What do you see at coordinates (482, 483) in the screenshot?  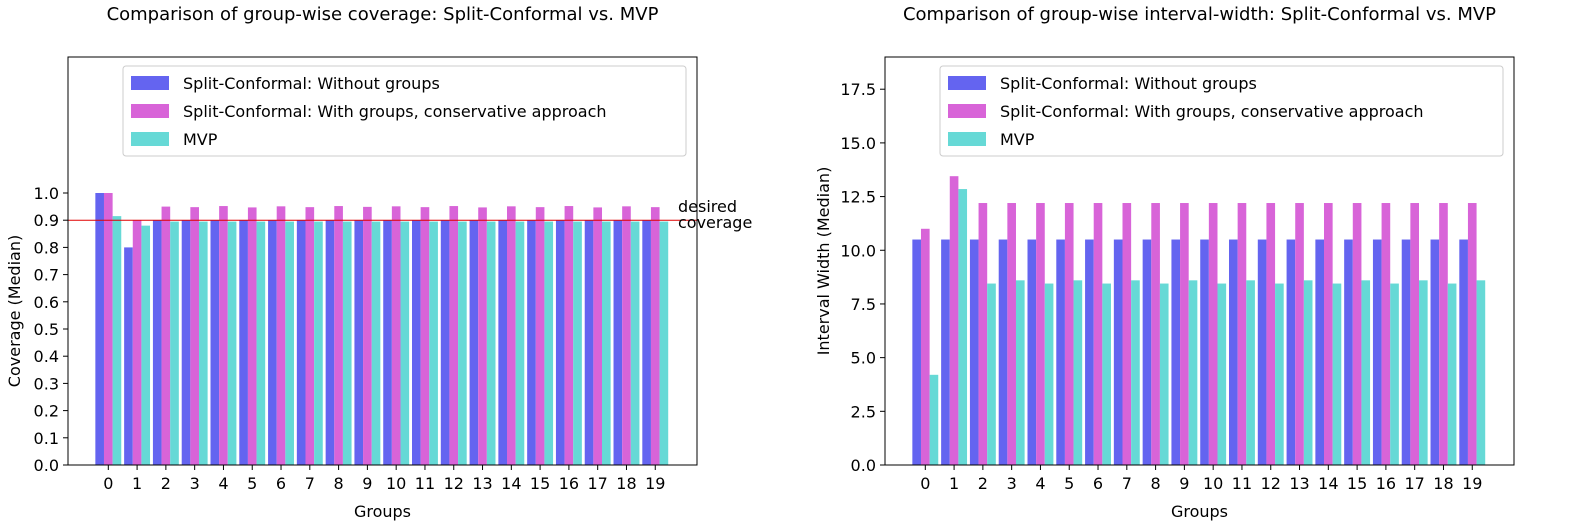 I see `x-tick-label: 13` at bounding box center [482, 483].